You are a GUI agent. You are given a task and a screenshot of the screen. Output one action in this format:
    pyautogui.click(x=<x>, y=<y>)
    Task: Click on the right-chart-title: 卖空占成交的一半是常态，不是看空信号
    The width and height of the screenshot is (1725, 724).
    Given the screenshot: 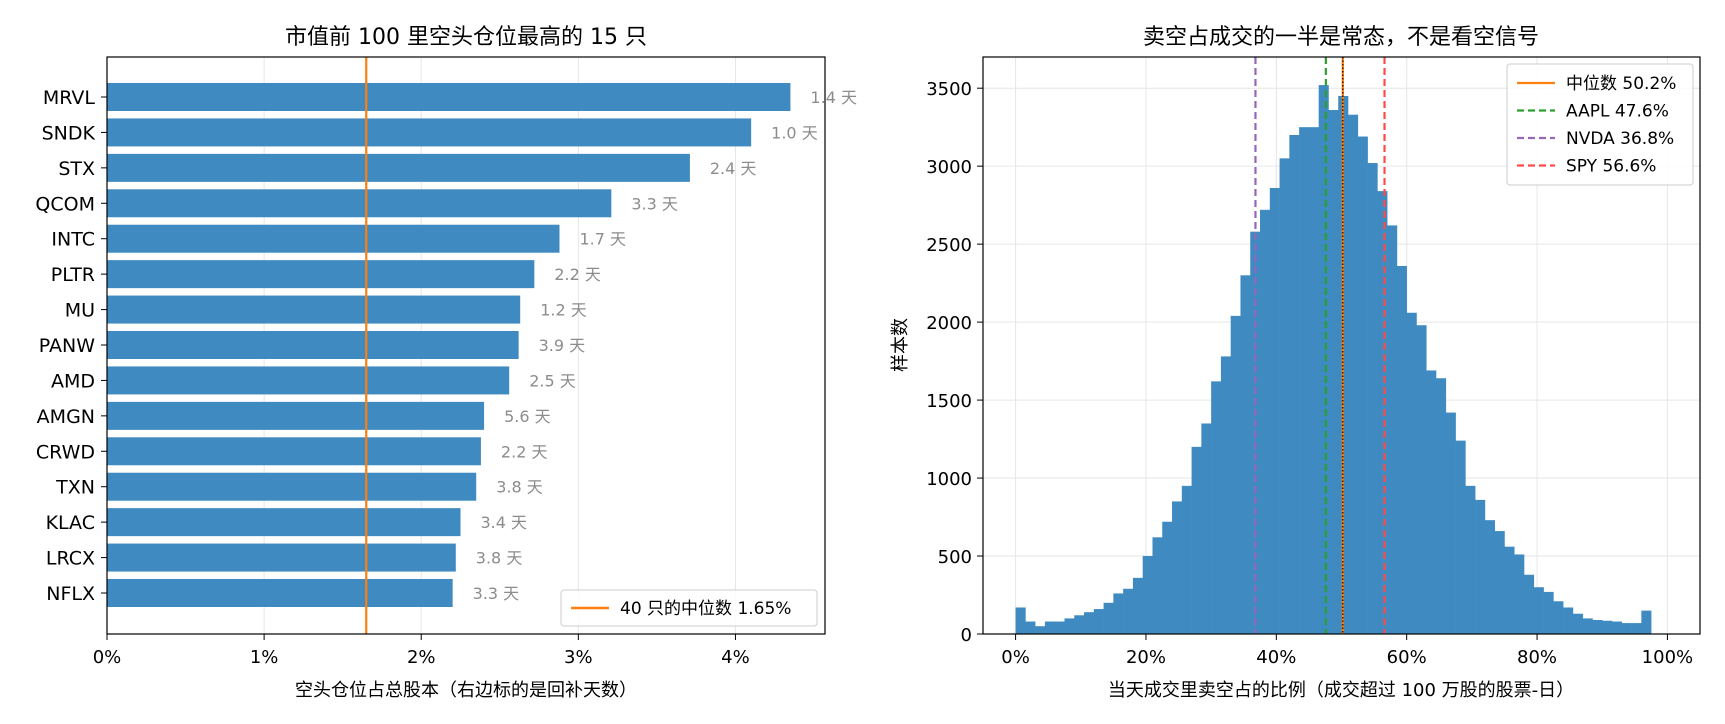 What is the action you would take?
    pyautogui.click(x=1341, y=37)
    